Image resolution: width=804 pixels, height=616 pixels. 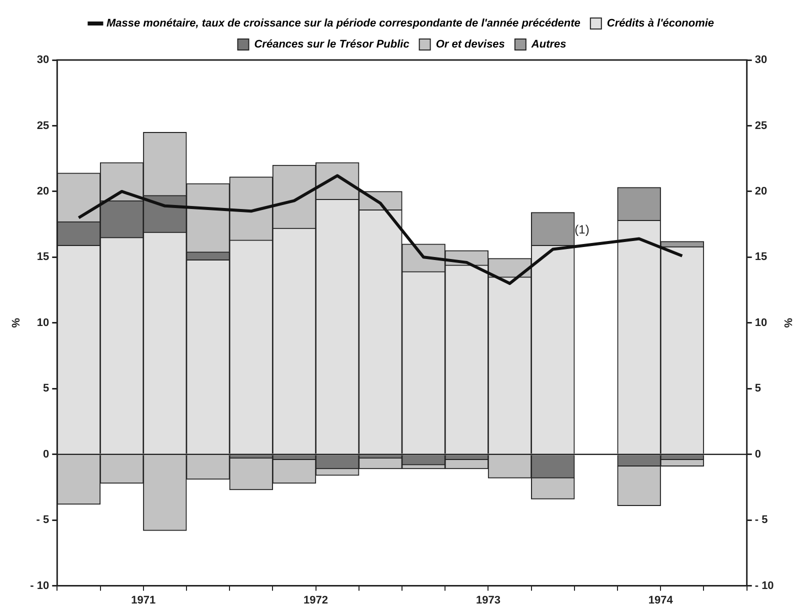 I want to click on y-tick-label: 15, so click(x=43, y=257).